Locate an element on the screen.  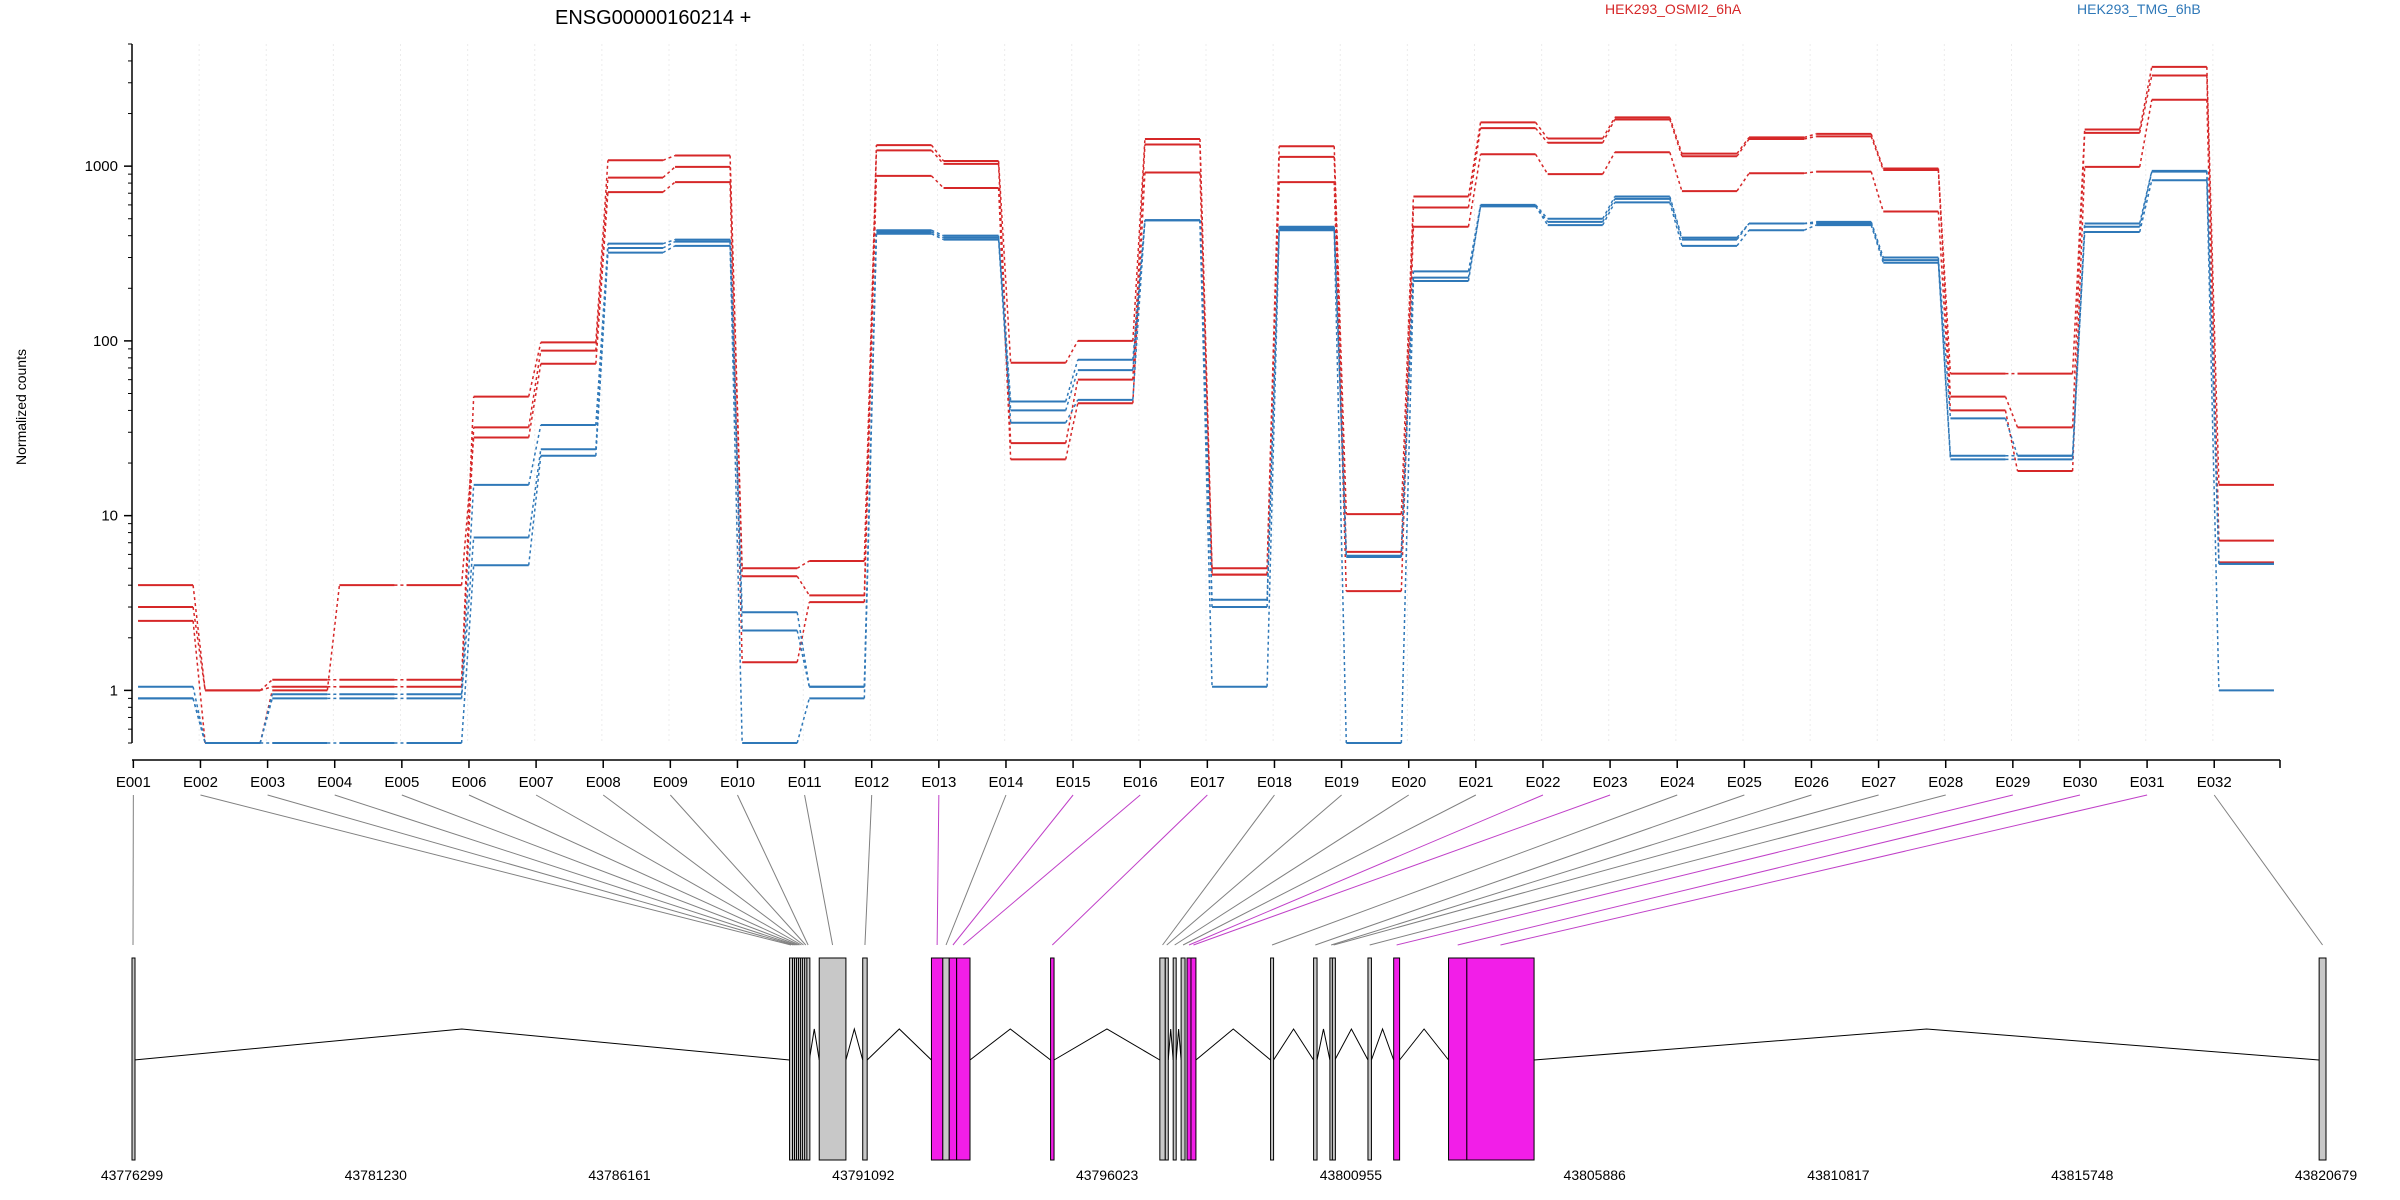
exon-box-E025 is located at coordinates (1315, 1059).